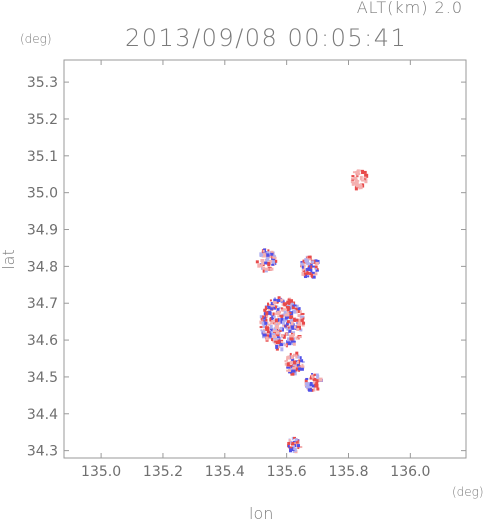 The height and width of the screenshot is (523, 491). I want to click on x-tick-label: 136.0, so click(410, 472).